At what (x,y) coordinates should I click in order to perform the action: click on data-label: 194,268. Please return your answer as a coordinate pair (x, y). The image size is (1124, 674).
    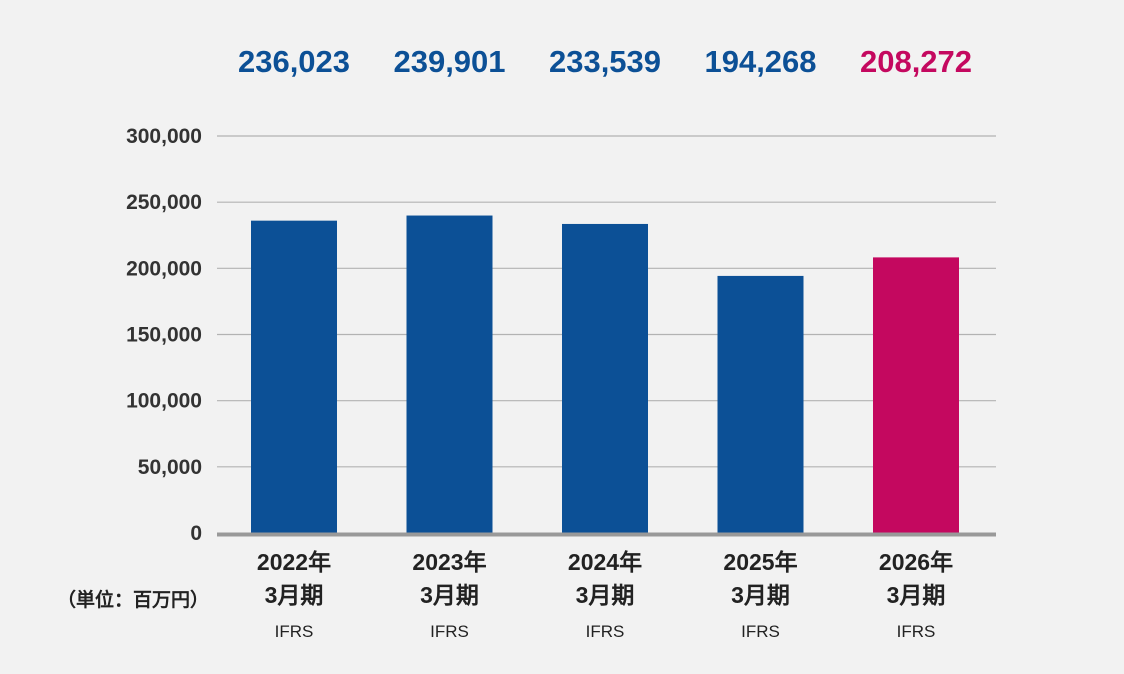
    Looking at the image, I should click on (760, 61).